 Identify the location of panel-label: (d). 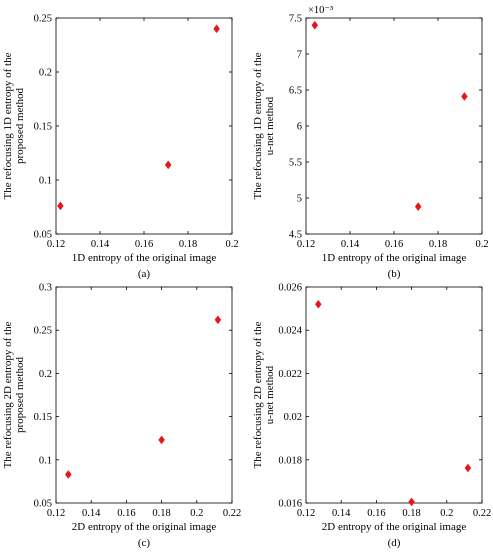
(394, 543).